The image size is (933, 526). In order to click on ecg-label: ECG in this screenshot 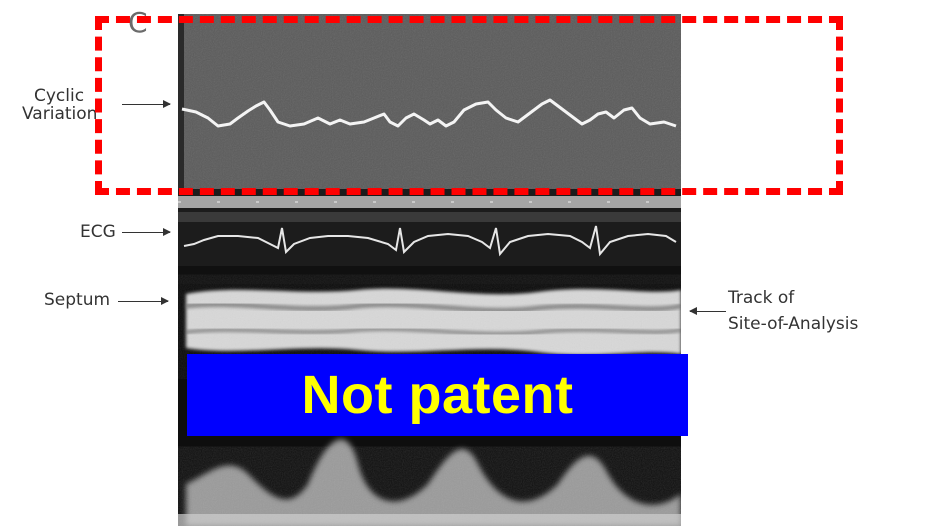, I will do `click(98, 232)`.